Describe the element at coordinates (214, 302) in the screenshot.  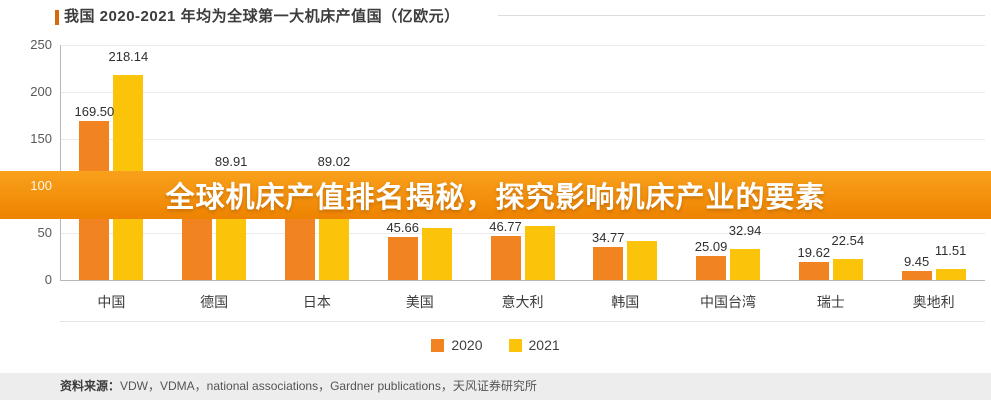
I see `x-axis-label-德国: 德国` at that location.